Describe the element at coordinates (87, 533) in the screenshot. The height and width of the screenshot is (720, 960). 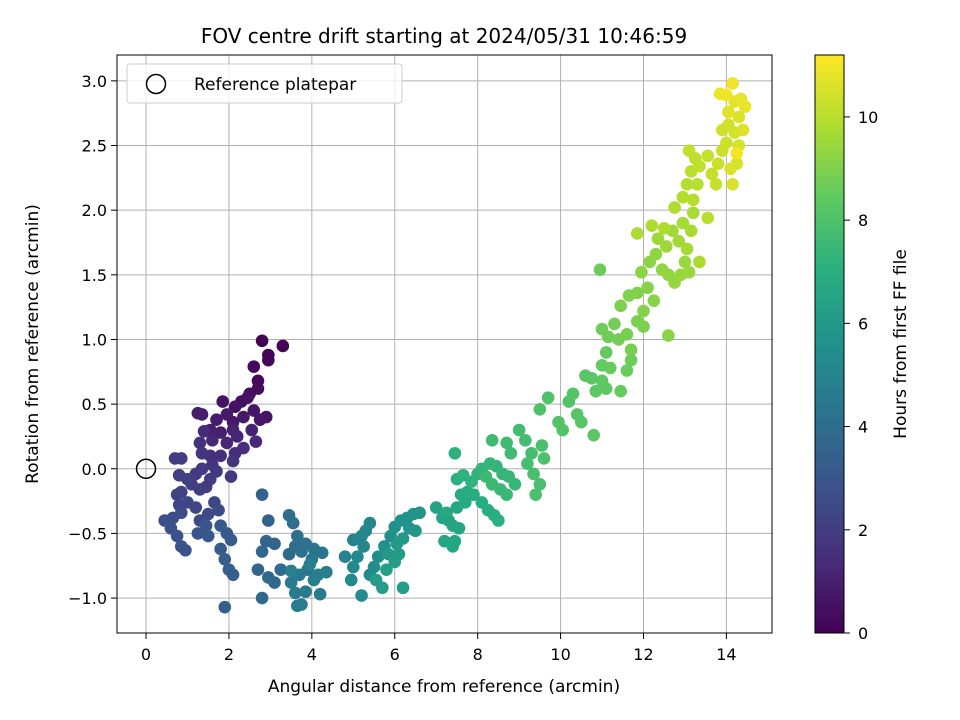
I see `y-tick-label: −0.5` at that location.